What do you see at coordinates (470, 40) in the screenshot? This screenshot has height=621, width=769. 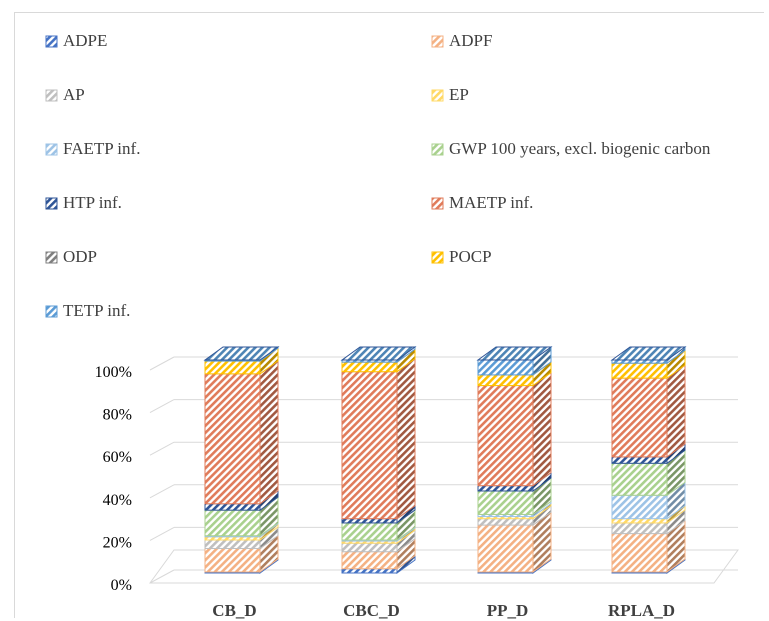 I see `legend-label: ADPF` at bounding box center [470, 40].